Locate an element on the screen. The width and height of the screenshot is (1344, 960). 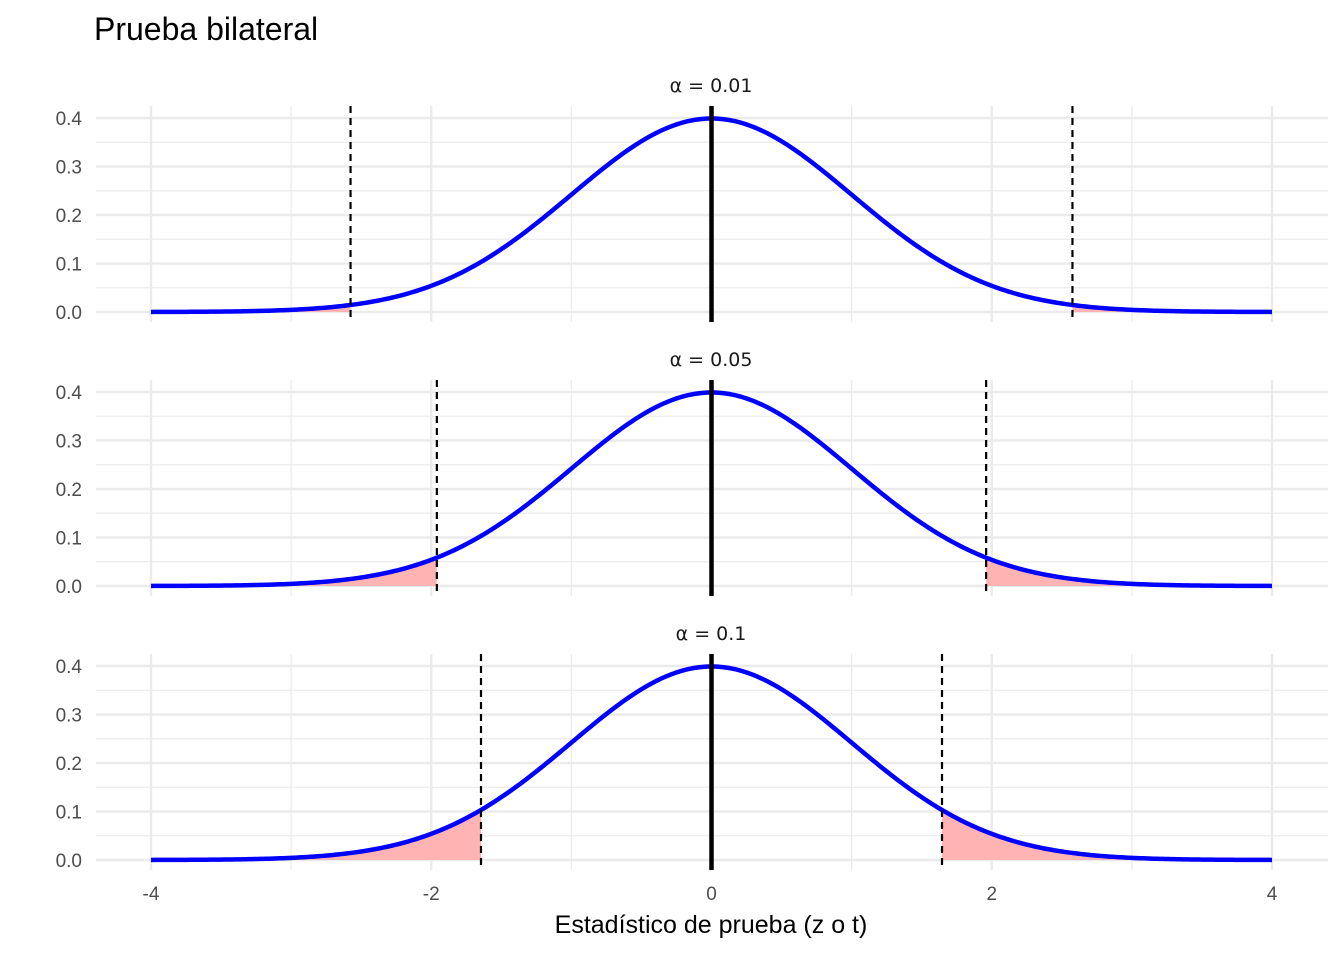
panel-strip-label: α = 0.1 is located at coordinates (711, 634).